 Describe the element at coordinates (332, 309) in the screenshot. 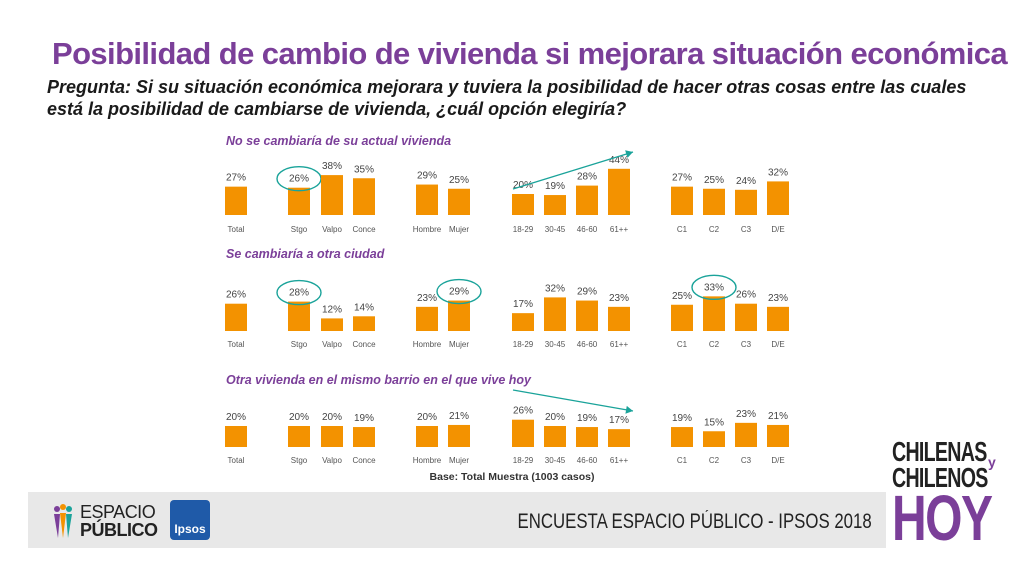

I see `data-label: 12%` at that location.